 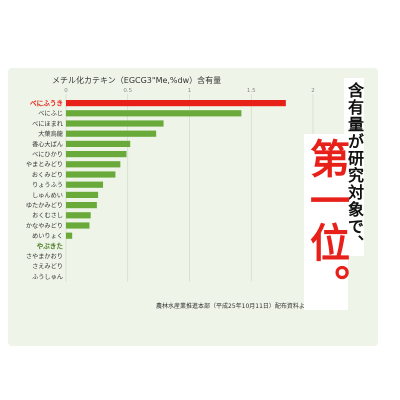 I want to click on x-tick-labels: 0 0.5 1 1.5 2, so click(x=189, y=91).